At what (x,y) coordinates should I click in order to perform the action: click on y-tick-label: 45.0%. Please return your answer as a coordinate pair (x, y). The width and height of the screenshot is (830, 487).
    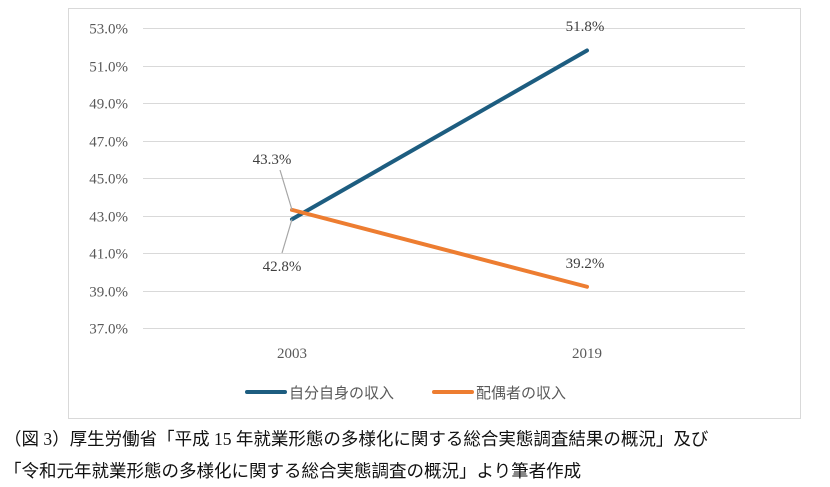
    Looking at the image, I should click on (108, 180).